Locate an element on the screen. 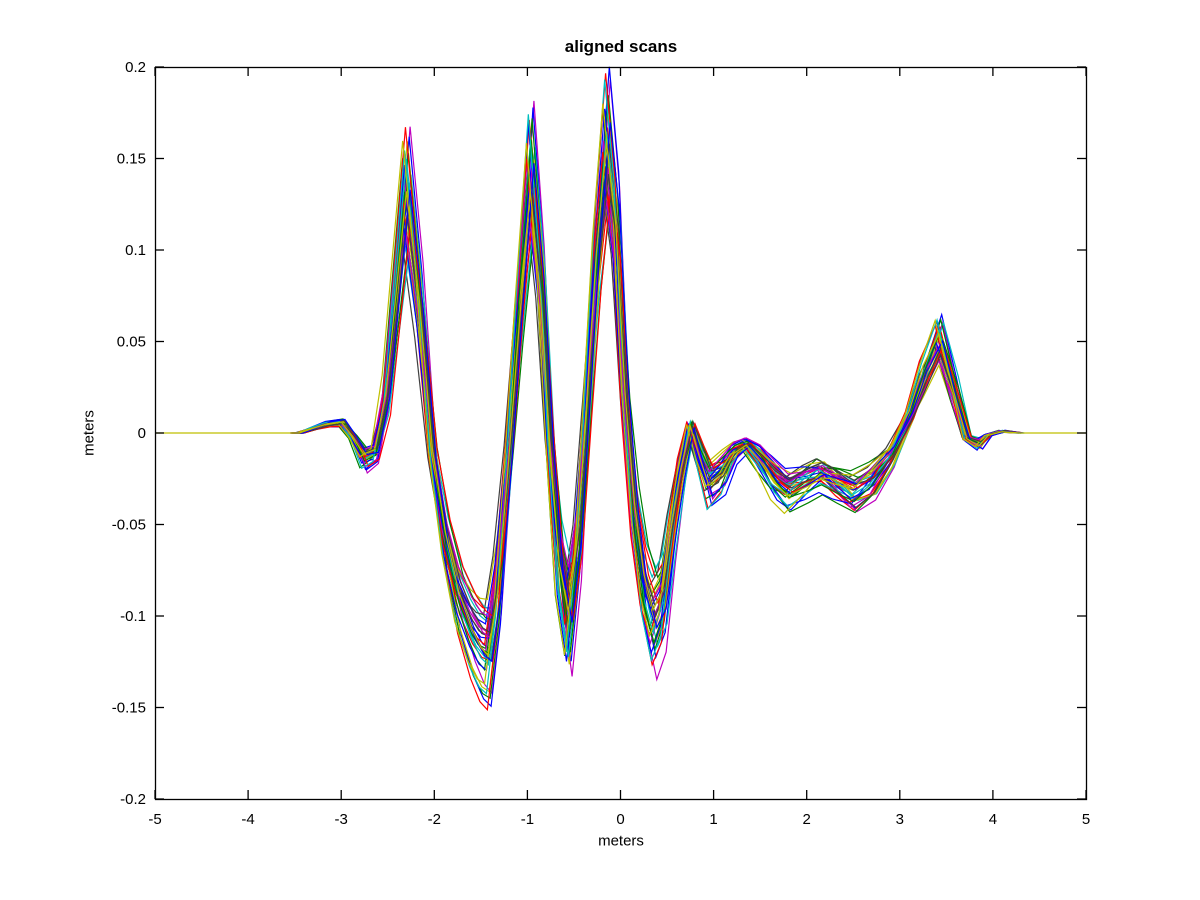 The image size is (1200, 900). y-tick-label: -0.15 is located at coordinates (129, 708).